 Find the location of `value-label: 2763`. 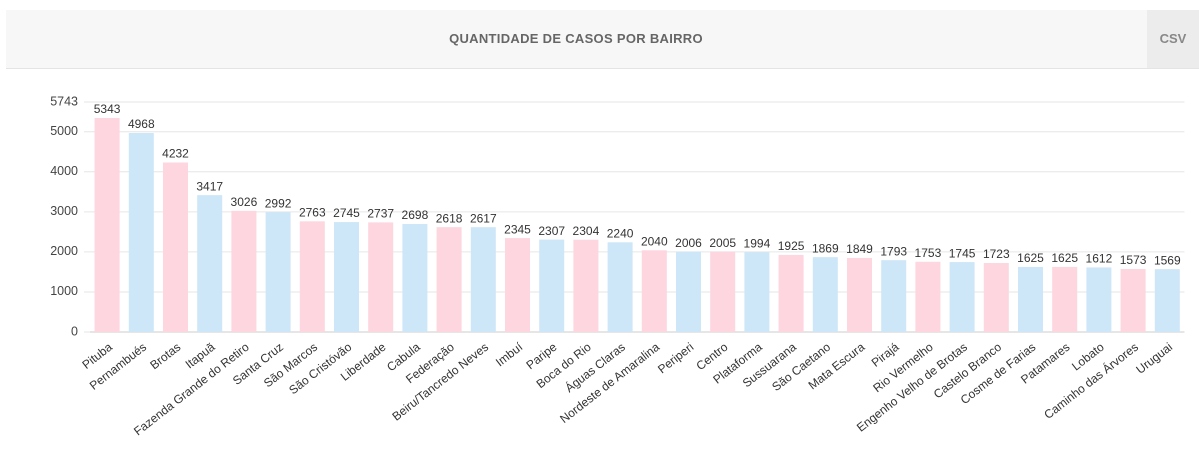

value-label: 2763 is located at coordinates (312, 213).